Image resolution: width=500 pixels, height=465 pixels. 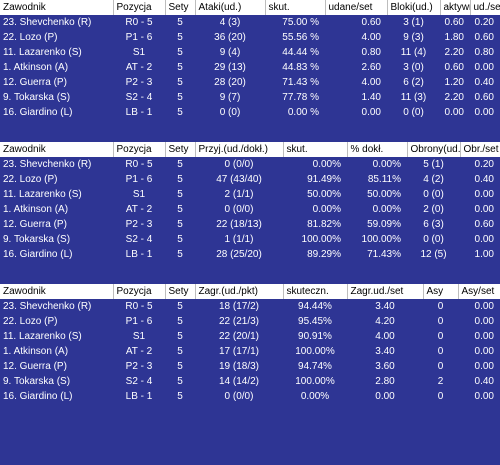 I want to click on column-header-ataki-ud: Ataki(ud.), so click(x=230, y=7).